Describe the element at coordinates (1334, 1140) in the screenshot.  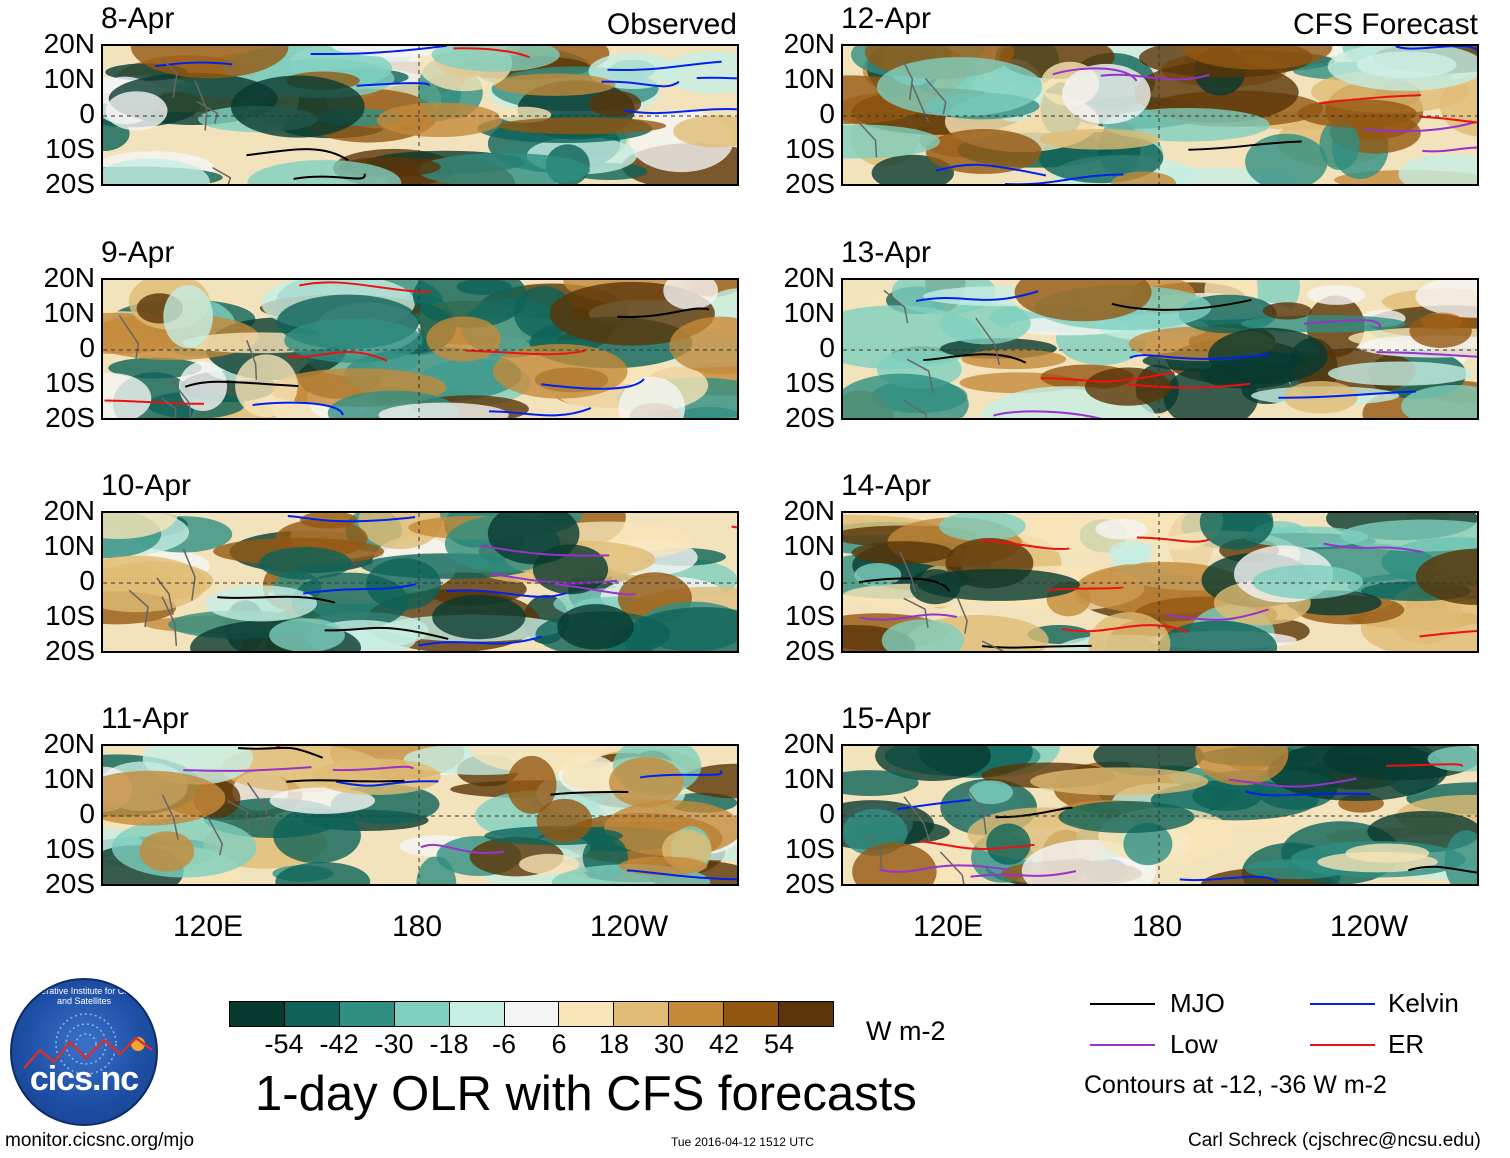
I see `footer-author: Carl Schreck (cjschrec@ncsu.edu)` at that location.